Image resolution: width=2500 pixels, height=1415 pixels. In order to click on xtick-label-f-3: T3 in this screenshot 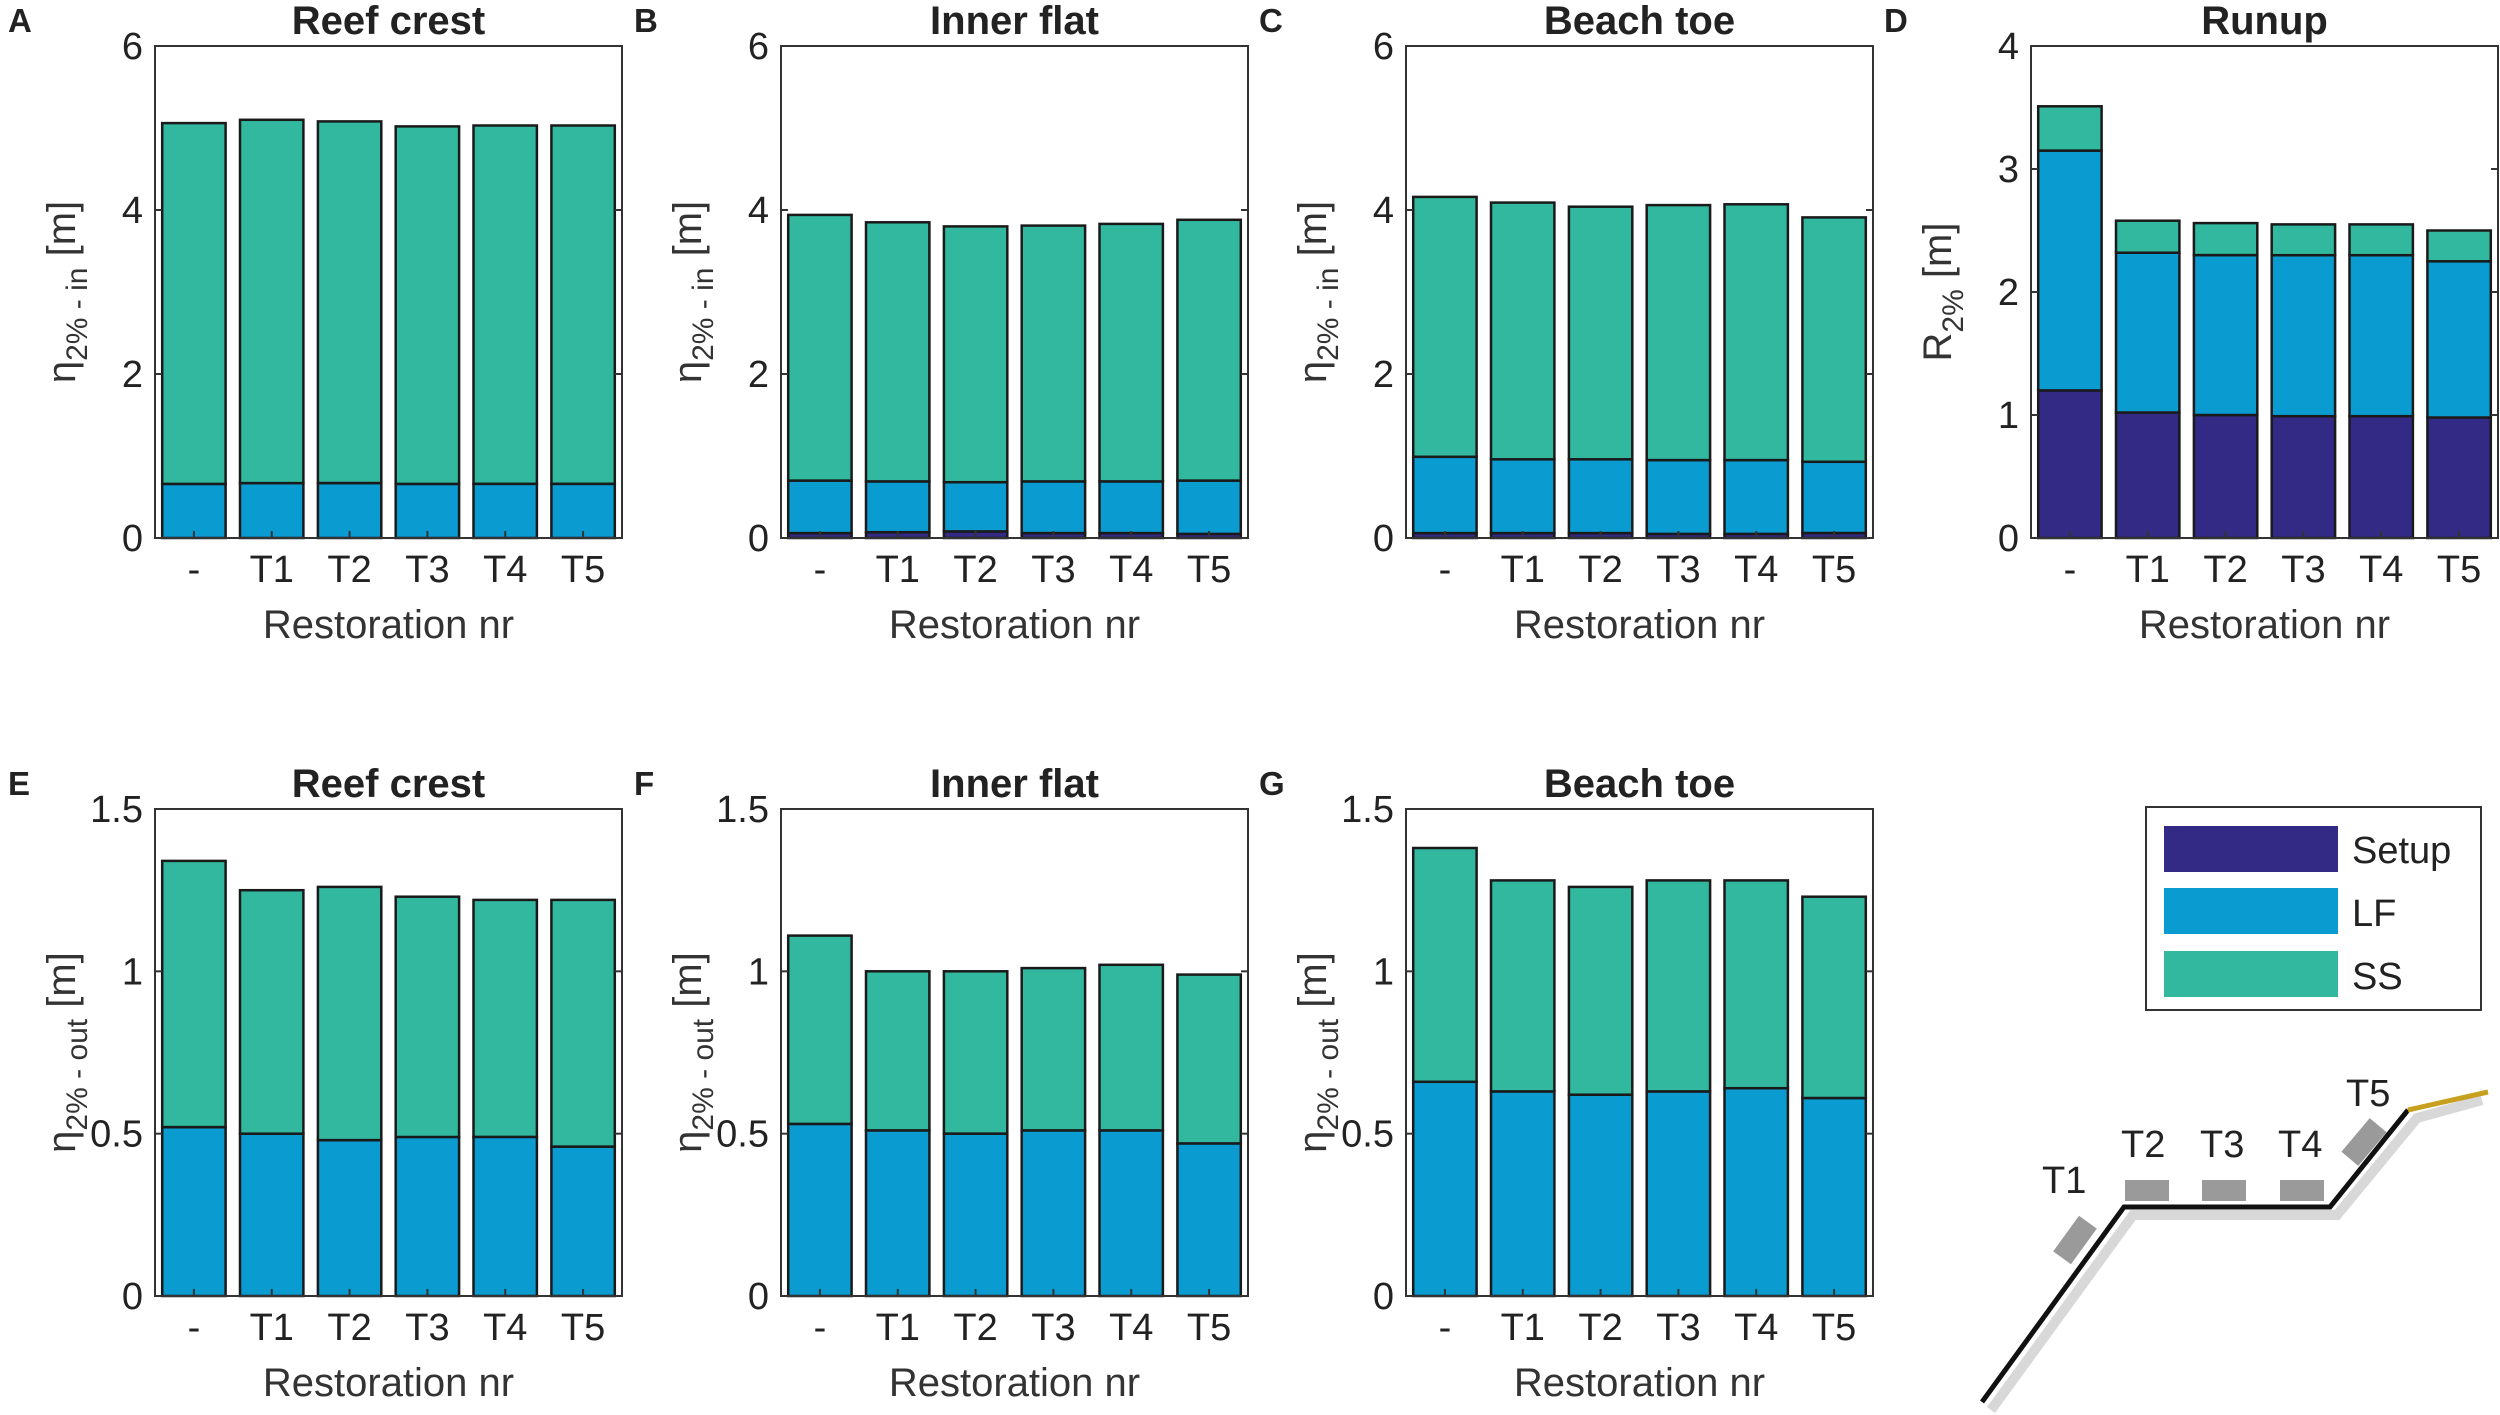, I will do `click(1053, 1328)`.